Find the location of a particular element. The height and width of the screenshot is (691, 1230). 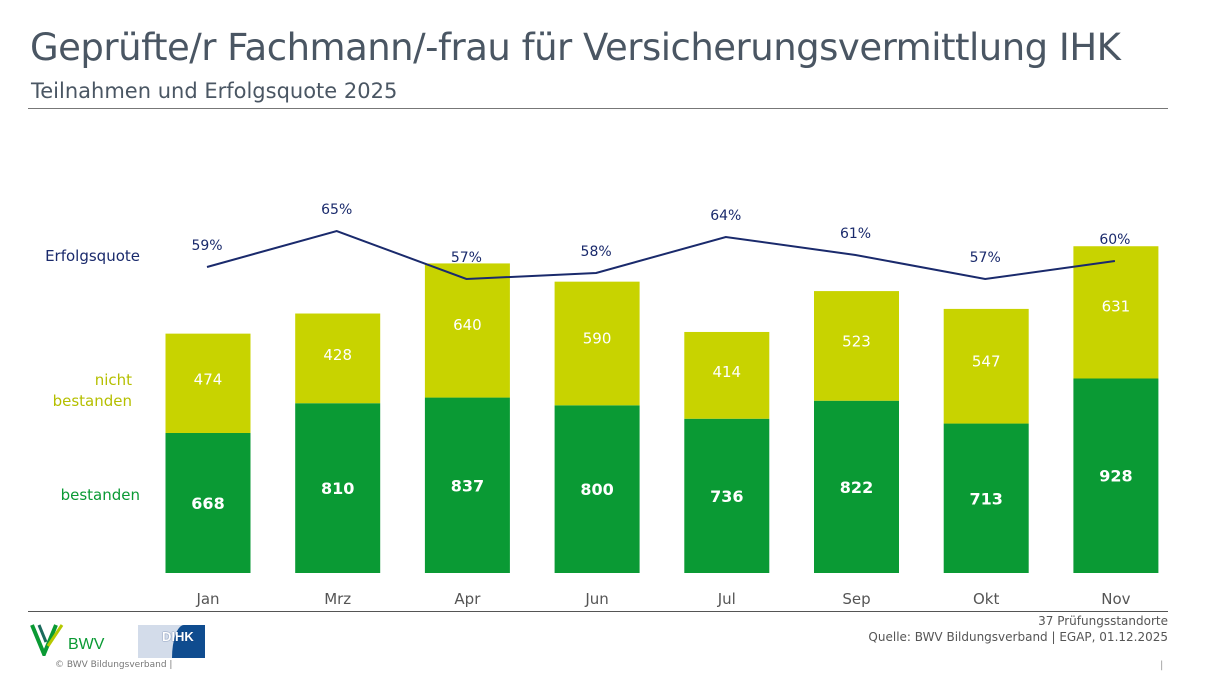

data-label-bestanden: 736 is located at coordinates (726, 496).